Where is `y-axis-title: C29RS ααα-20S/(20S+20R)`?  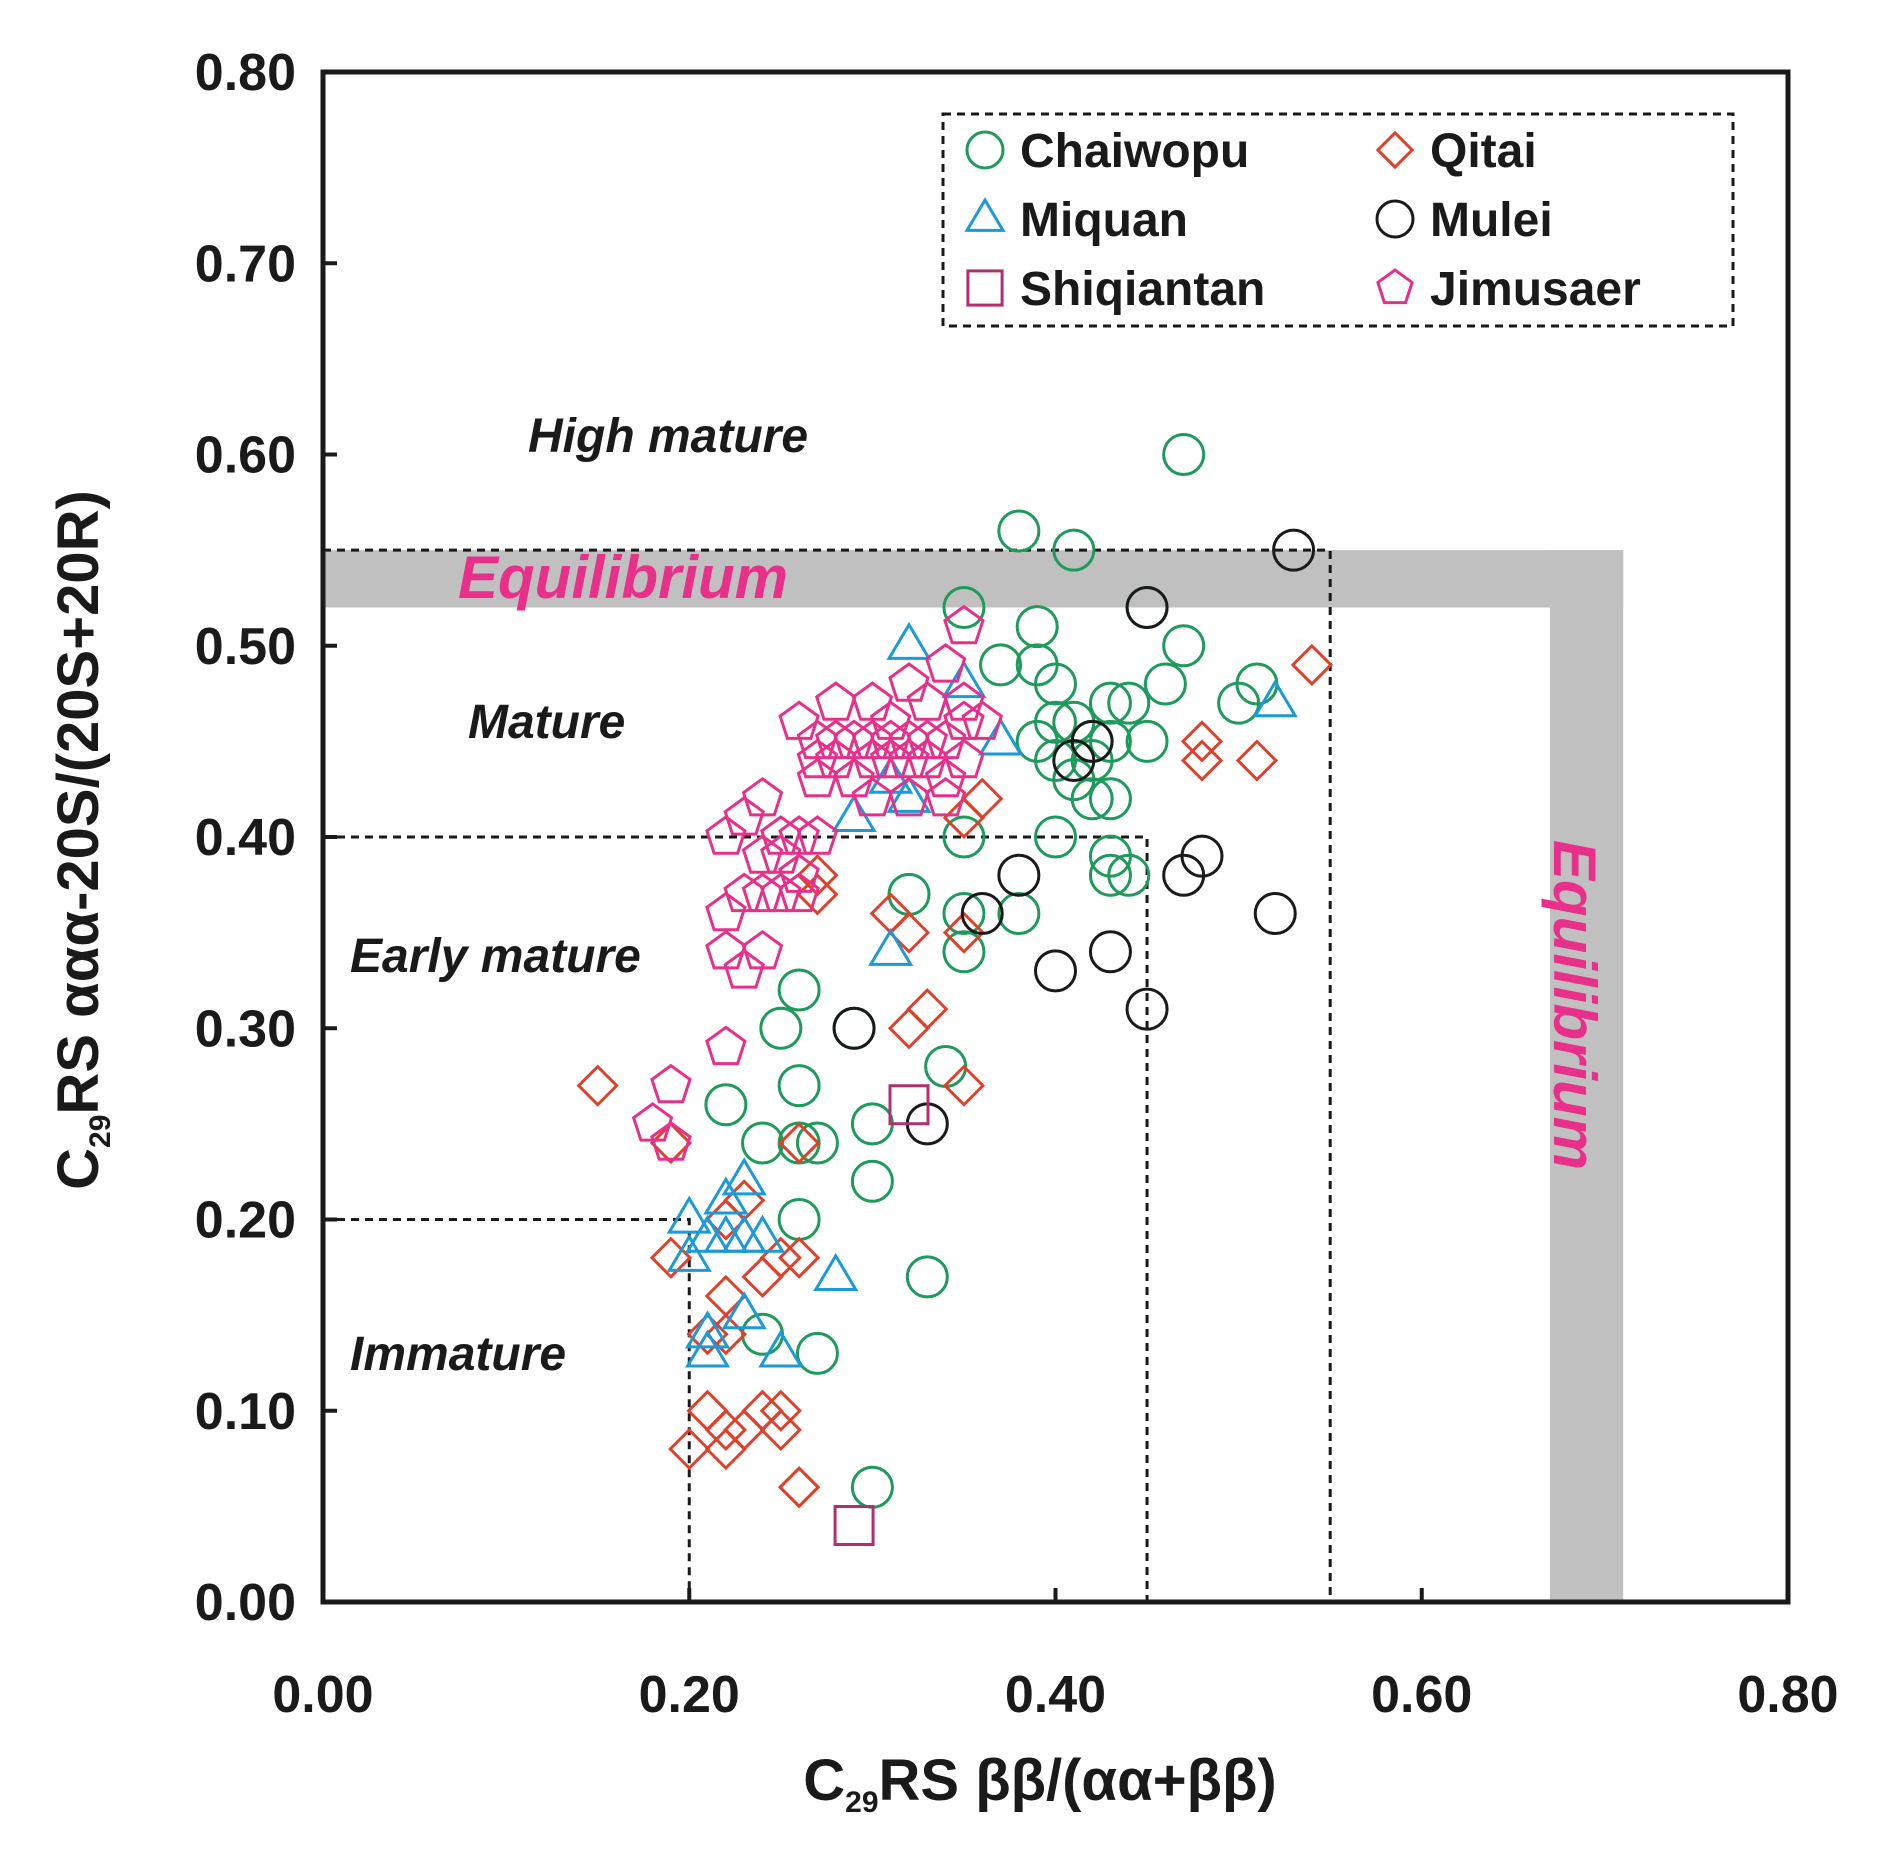 y-axis-title: C29RS ααα-20S/(20S+20R) is located at coordinates (81, 840).